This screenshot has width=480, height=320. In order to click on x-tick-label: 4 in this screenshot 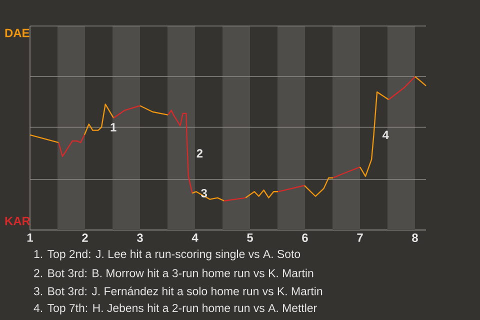, I will do `click(195, 238)`.